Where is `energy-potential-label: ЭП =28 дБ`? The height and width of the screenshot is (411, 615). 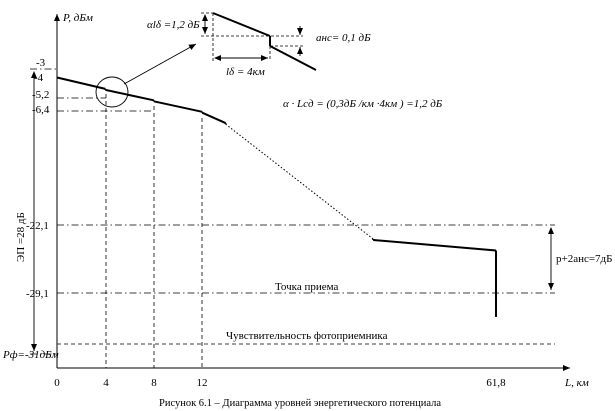 energy-potential-label: ЭП =28 дБ is located at coordinates (21, 237).